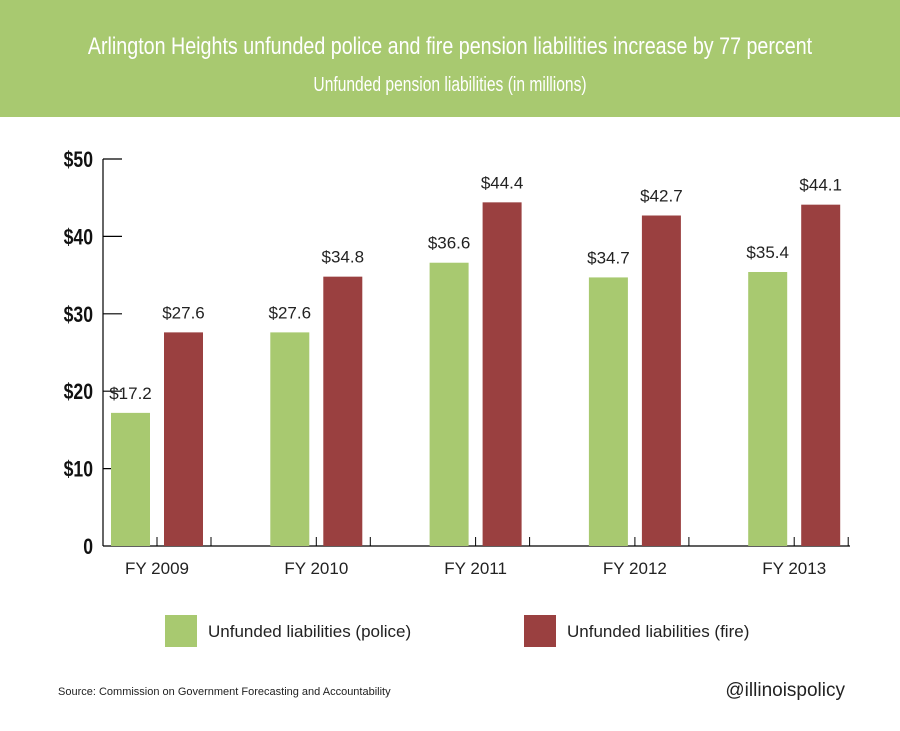  Describe the element at coordinates (475, 568) in the screenshot. I see `x-tick-label: FY 2011` at that location.